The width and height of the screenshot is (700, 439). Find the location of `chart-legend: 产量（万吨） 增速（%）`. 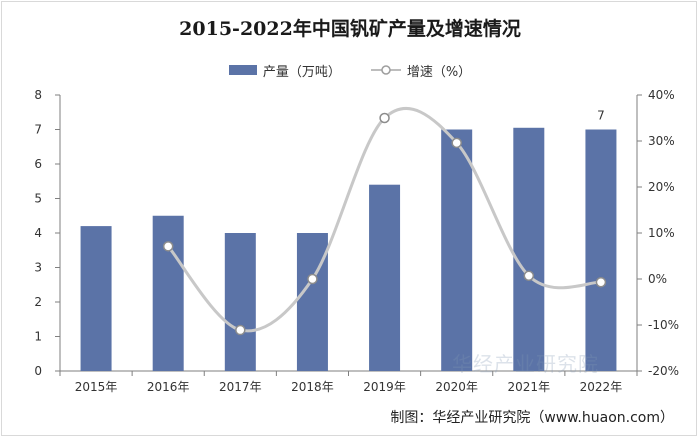

chart-legend: 产量（万吨） 增速（%） is located at coordinates (350, 70).